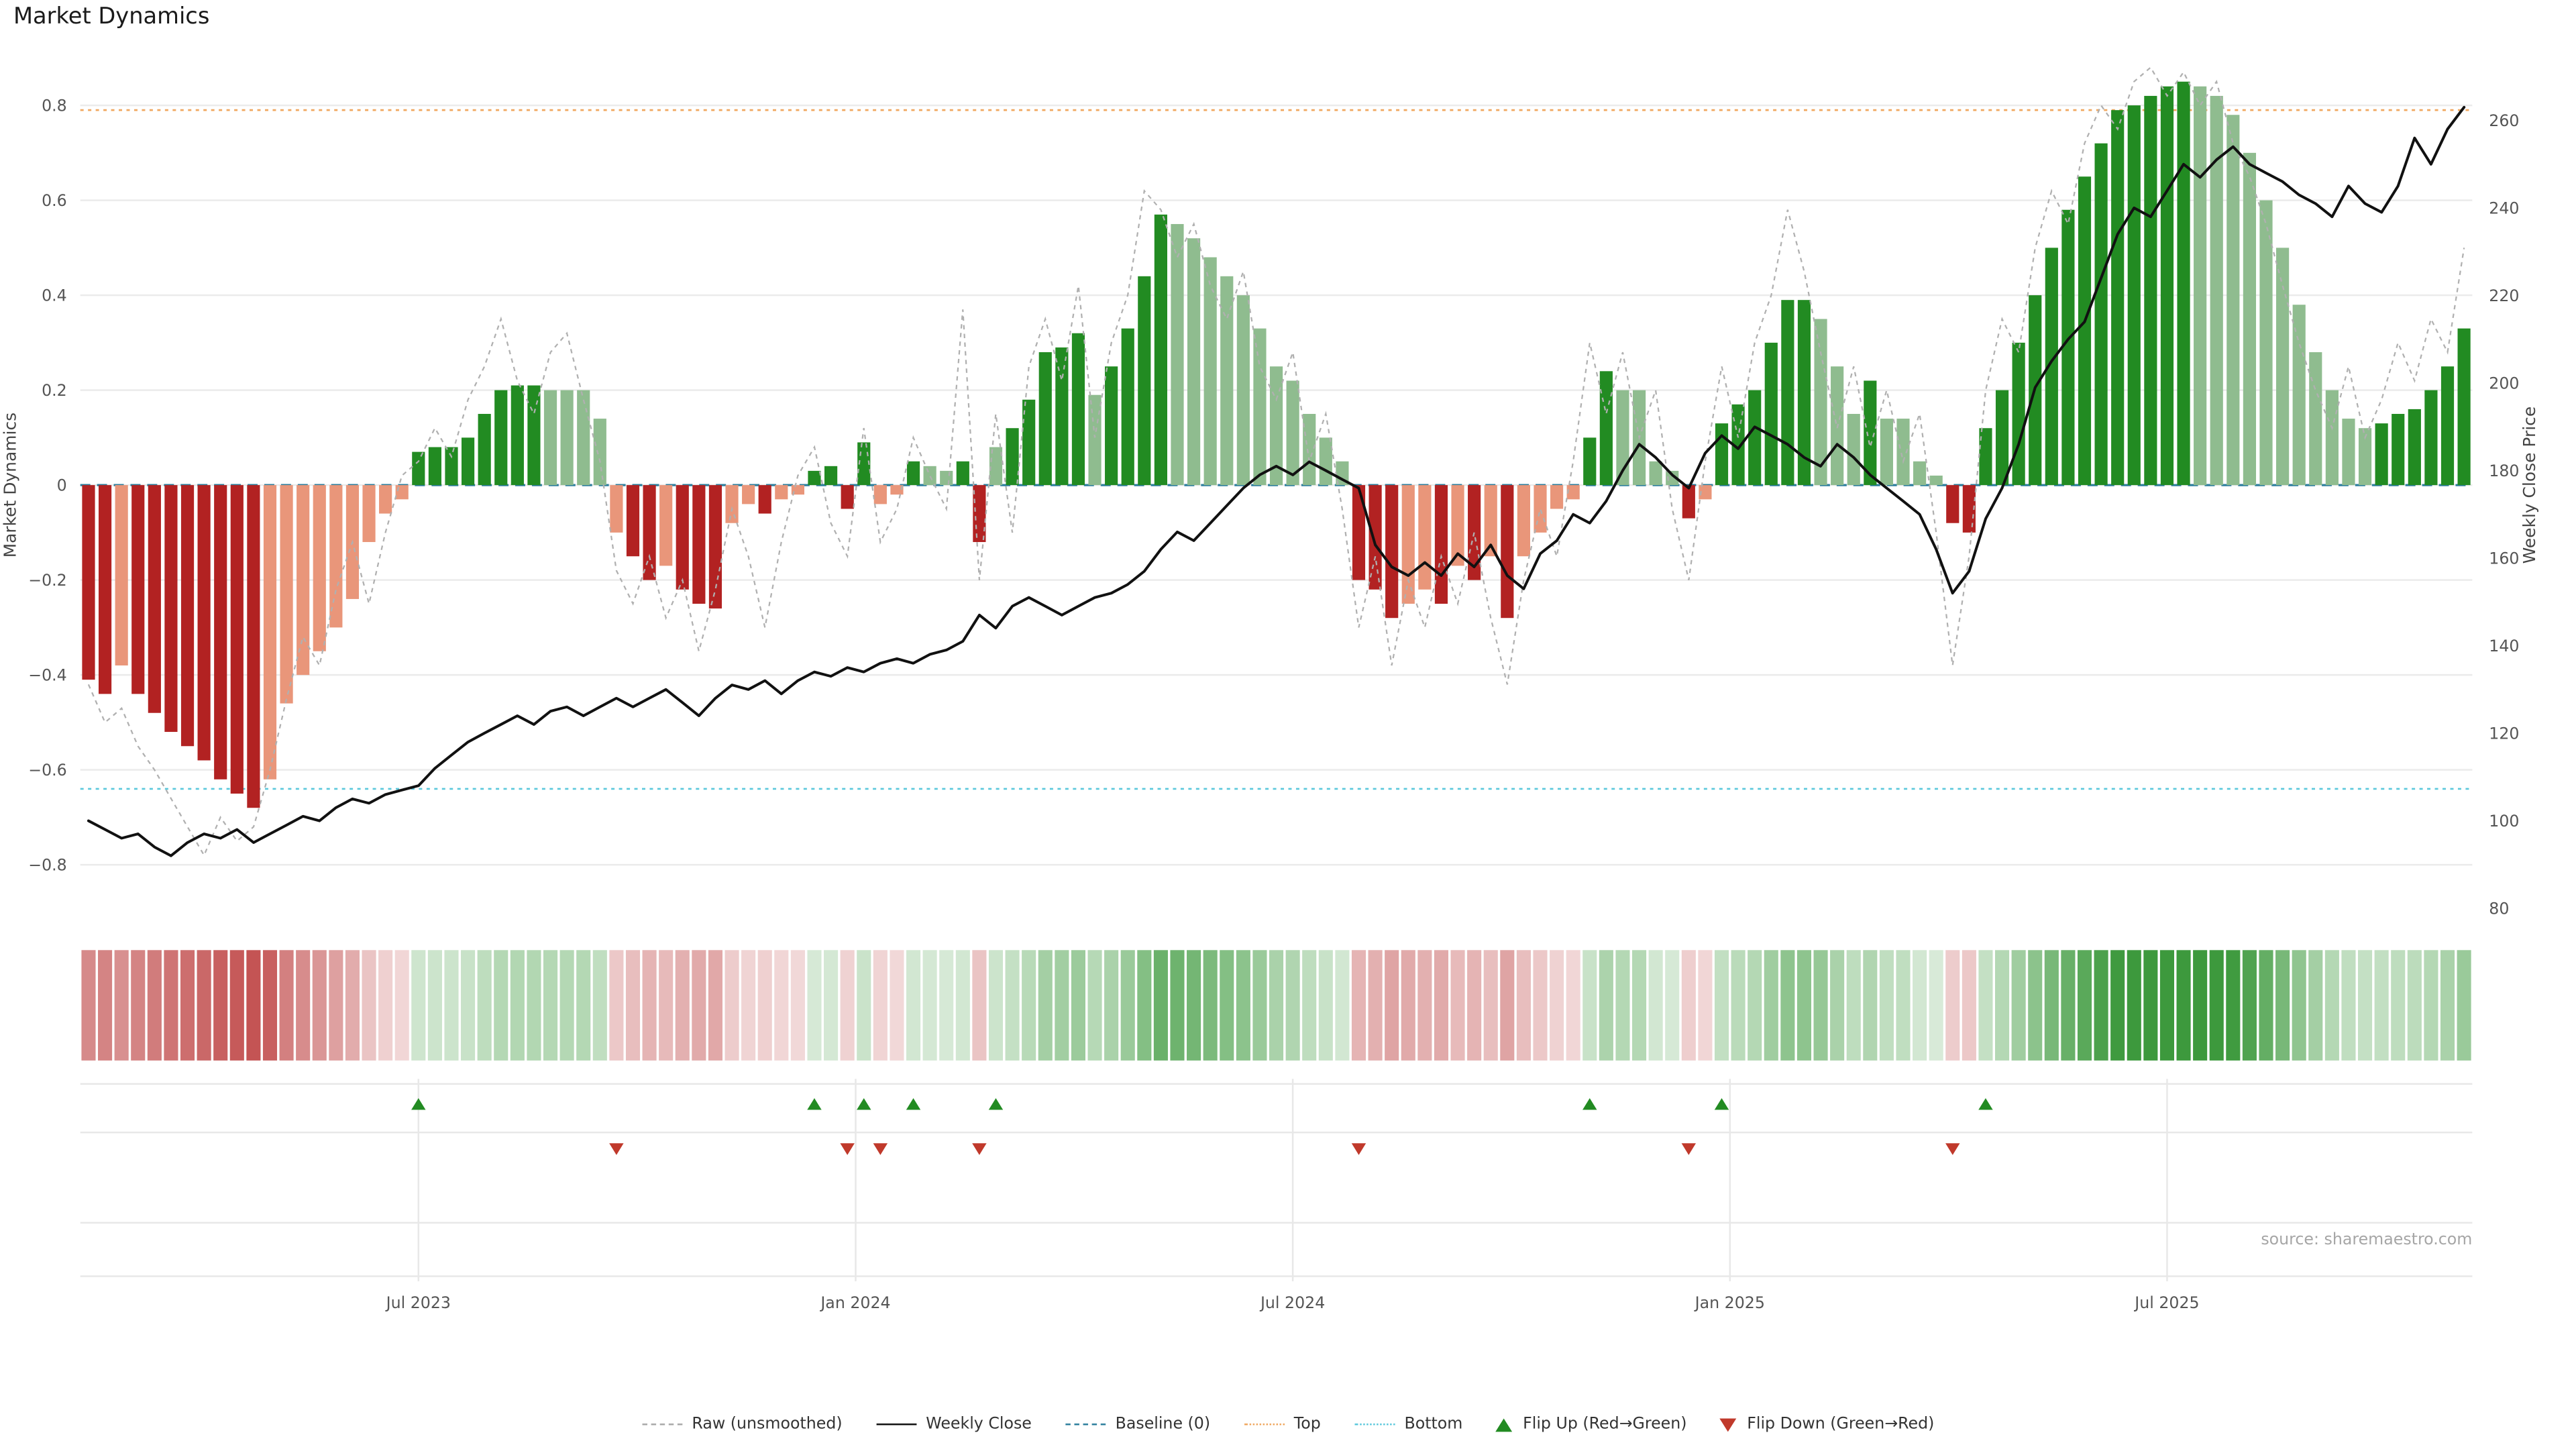  What do you see at coordinates (1163, 1424) in the screenshot?
I see `legend-label: Baseline (0)` at bounding box center [1163, 1424].